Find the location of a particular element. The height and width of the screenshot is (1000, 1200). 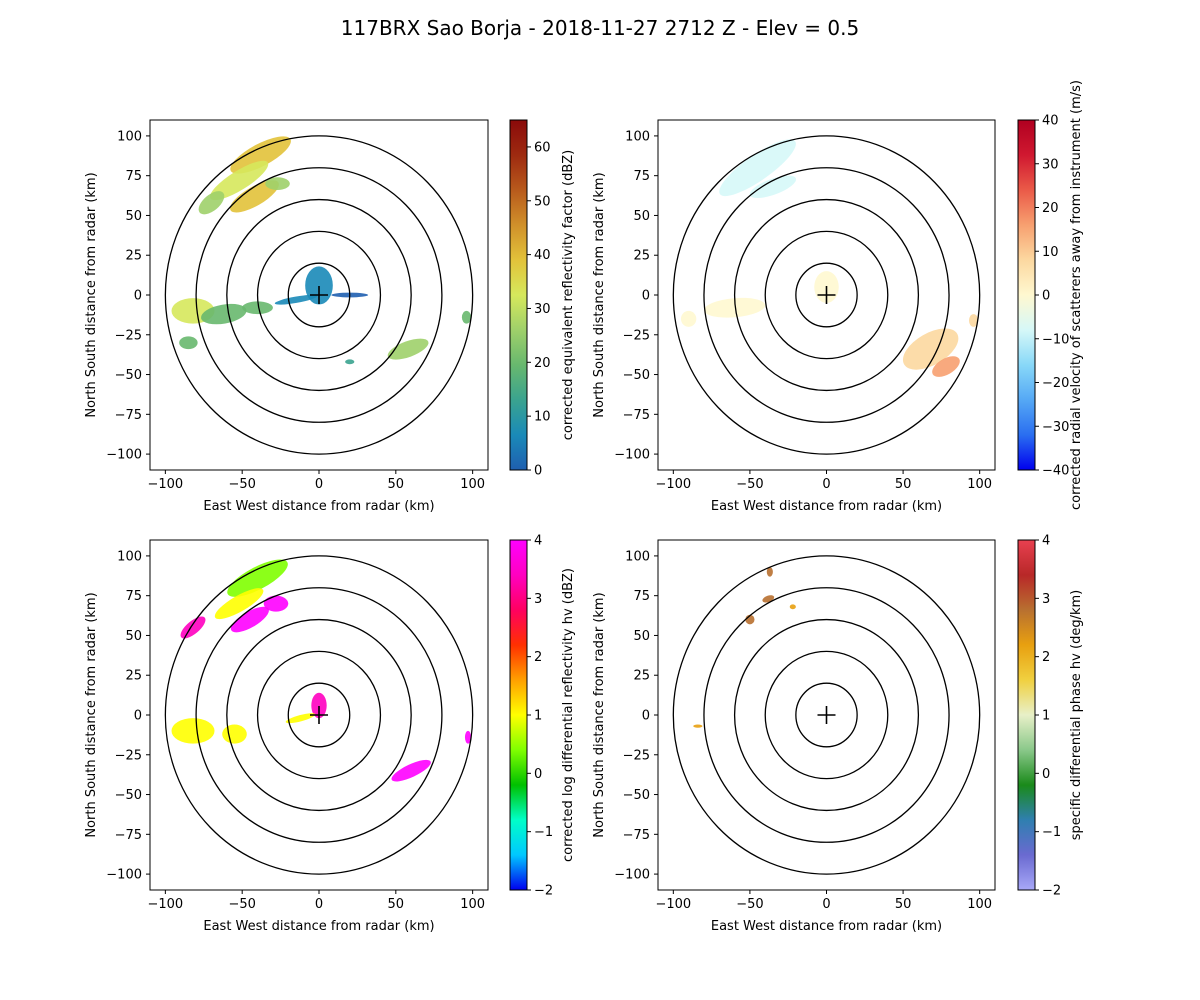

colorbar-tick-label: −1 is located at coordinates (1051, 832).